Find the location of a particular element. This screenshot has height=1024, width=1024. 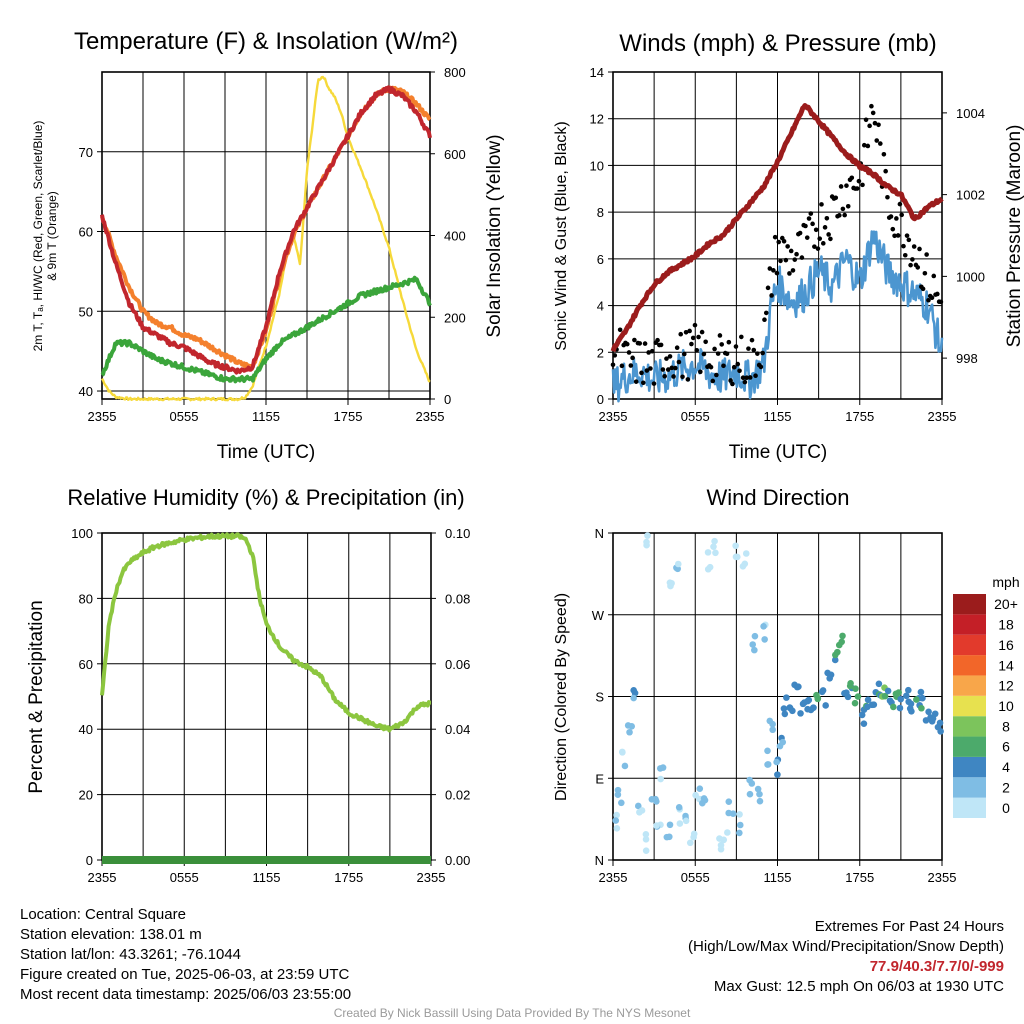

y2-axis-label: Station Pressure (Maroon) is located at coordinates (1014, 236).